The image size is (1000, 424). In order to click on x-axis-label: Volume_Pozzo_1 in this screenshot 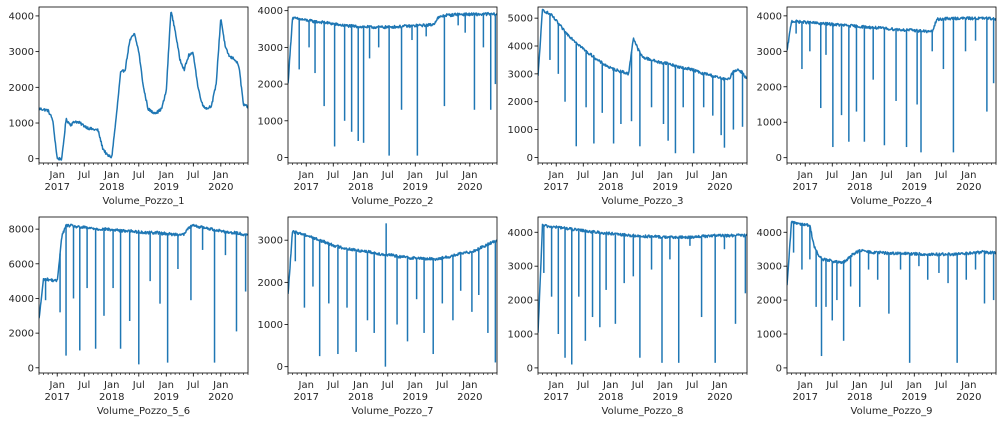, I will do `click(144, 201)`.